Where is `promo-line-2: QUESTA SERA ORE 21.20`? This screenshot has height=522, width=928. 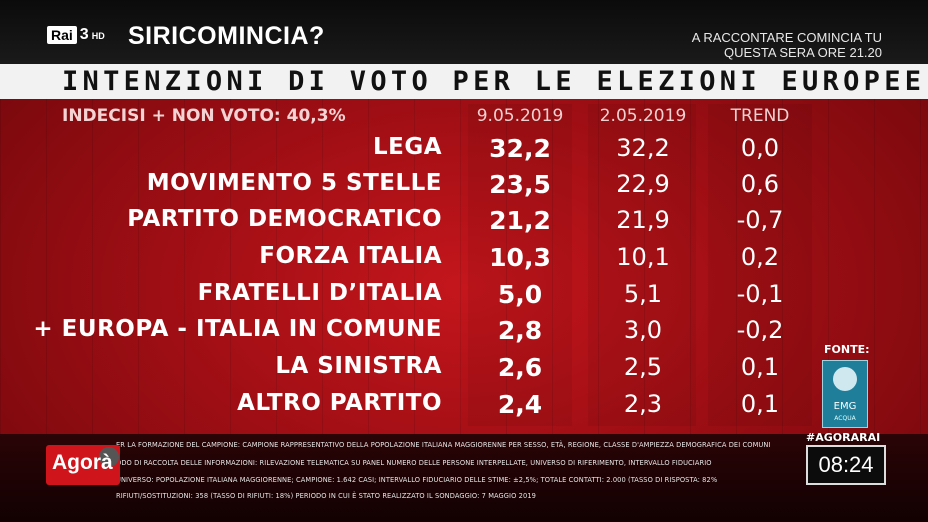
promo-line-2: QUESTA SERA ORE 21.20 is located at coordinates (803, 52).